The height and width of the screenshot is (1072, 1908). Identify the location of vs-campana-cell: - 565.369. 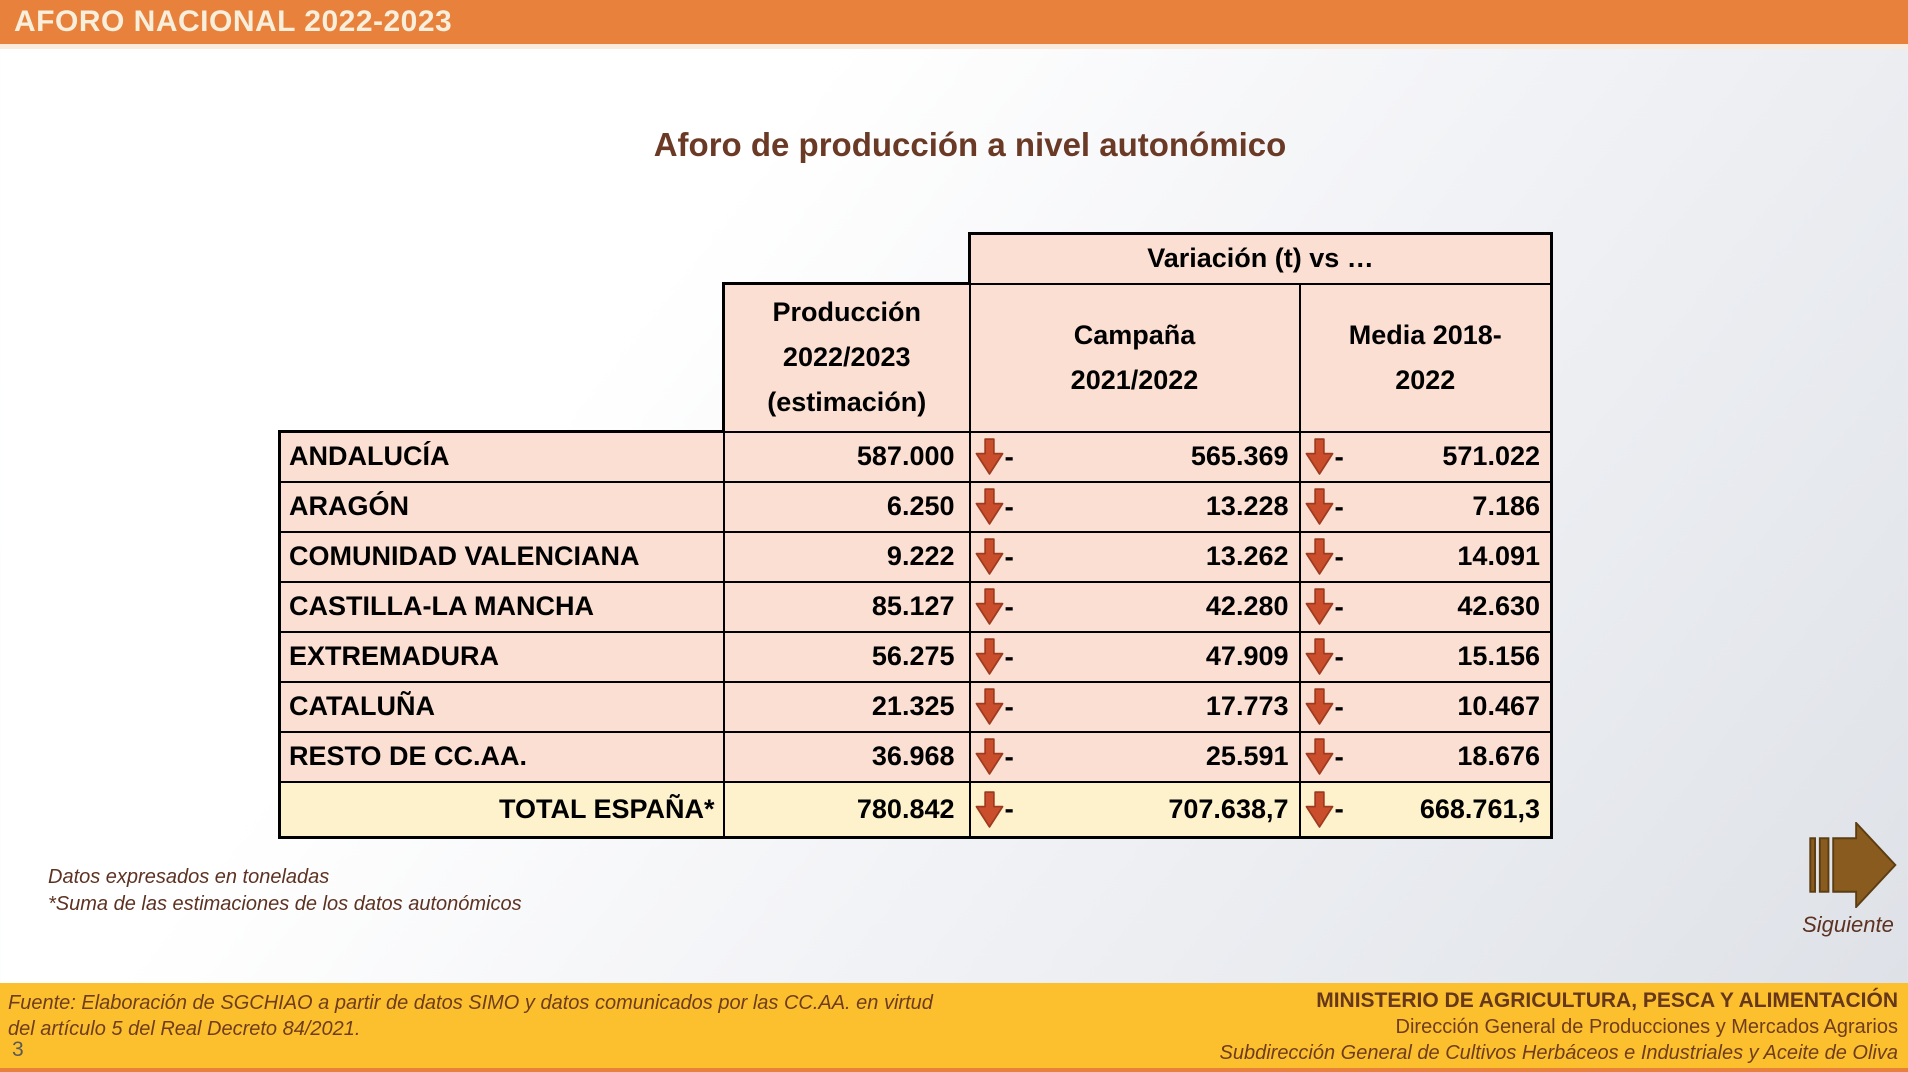
(1134, 456).